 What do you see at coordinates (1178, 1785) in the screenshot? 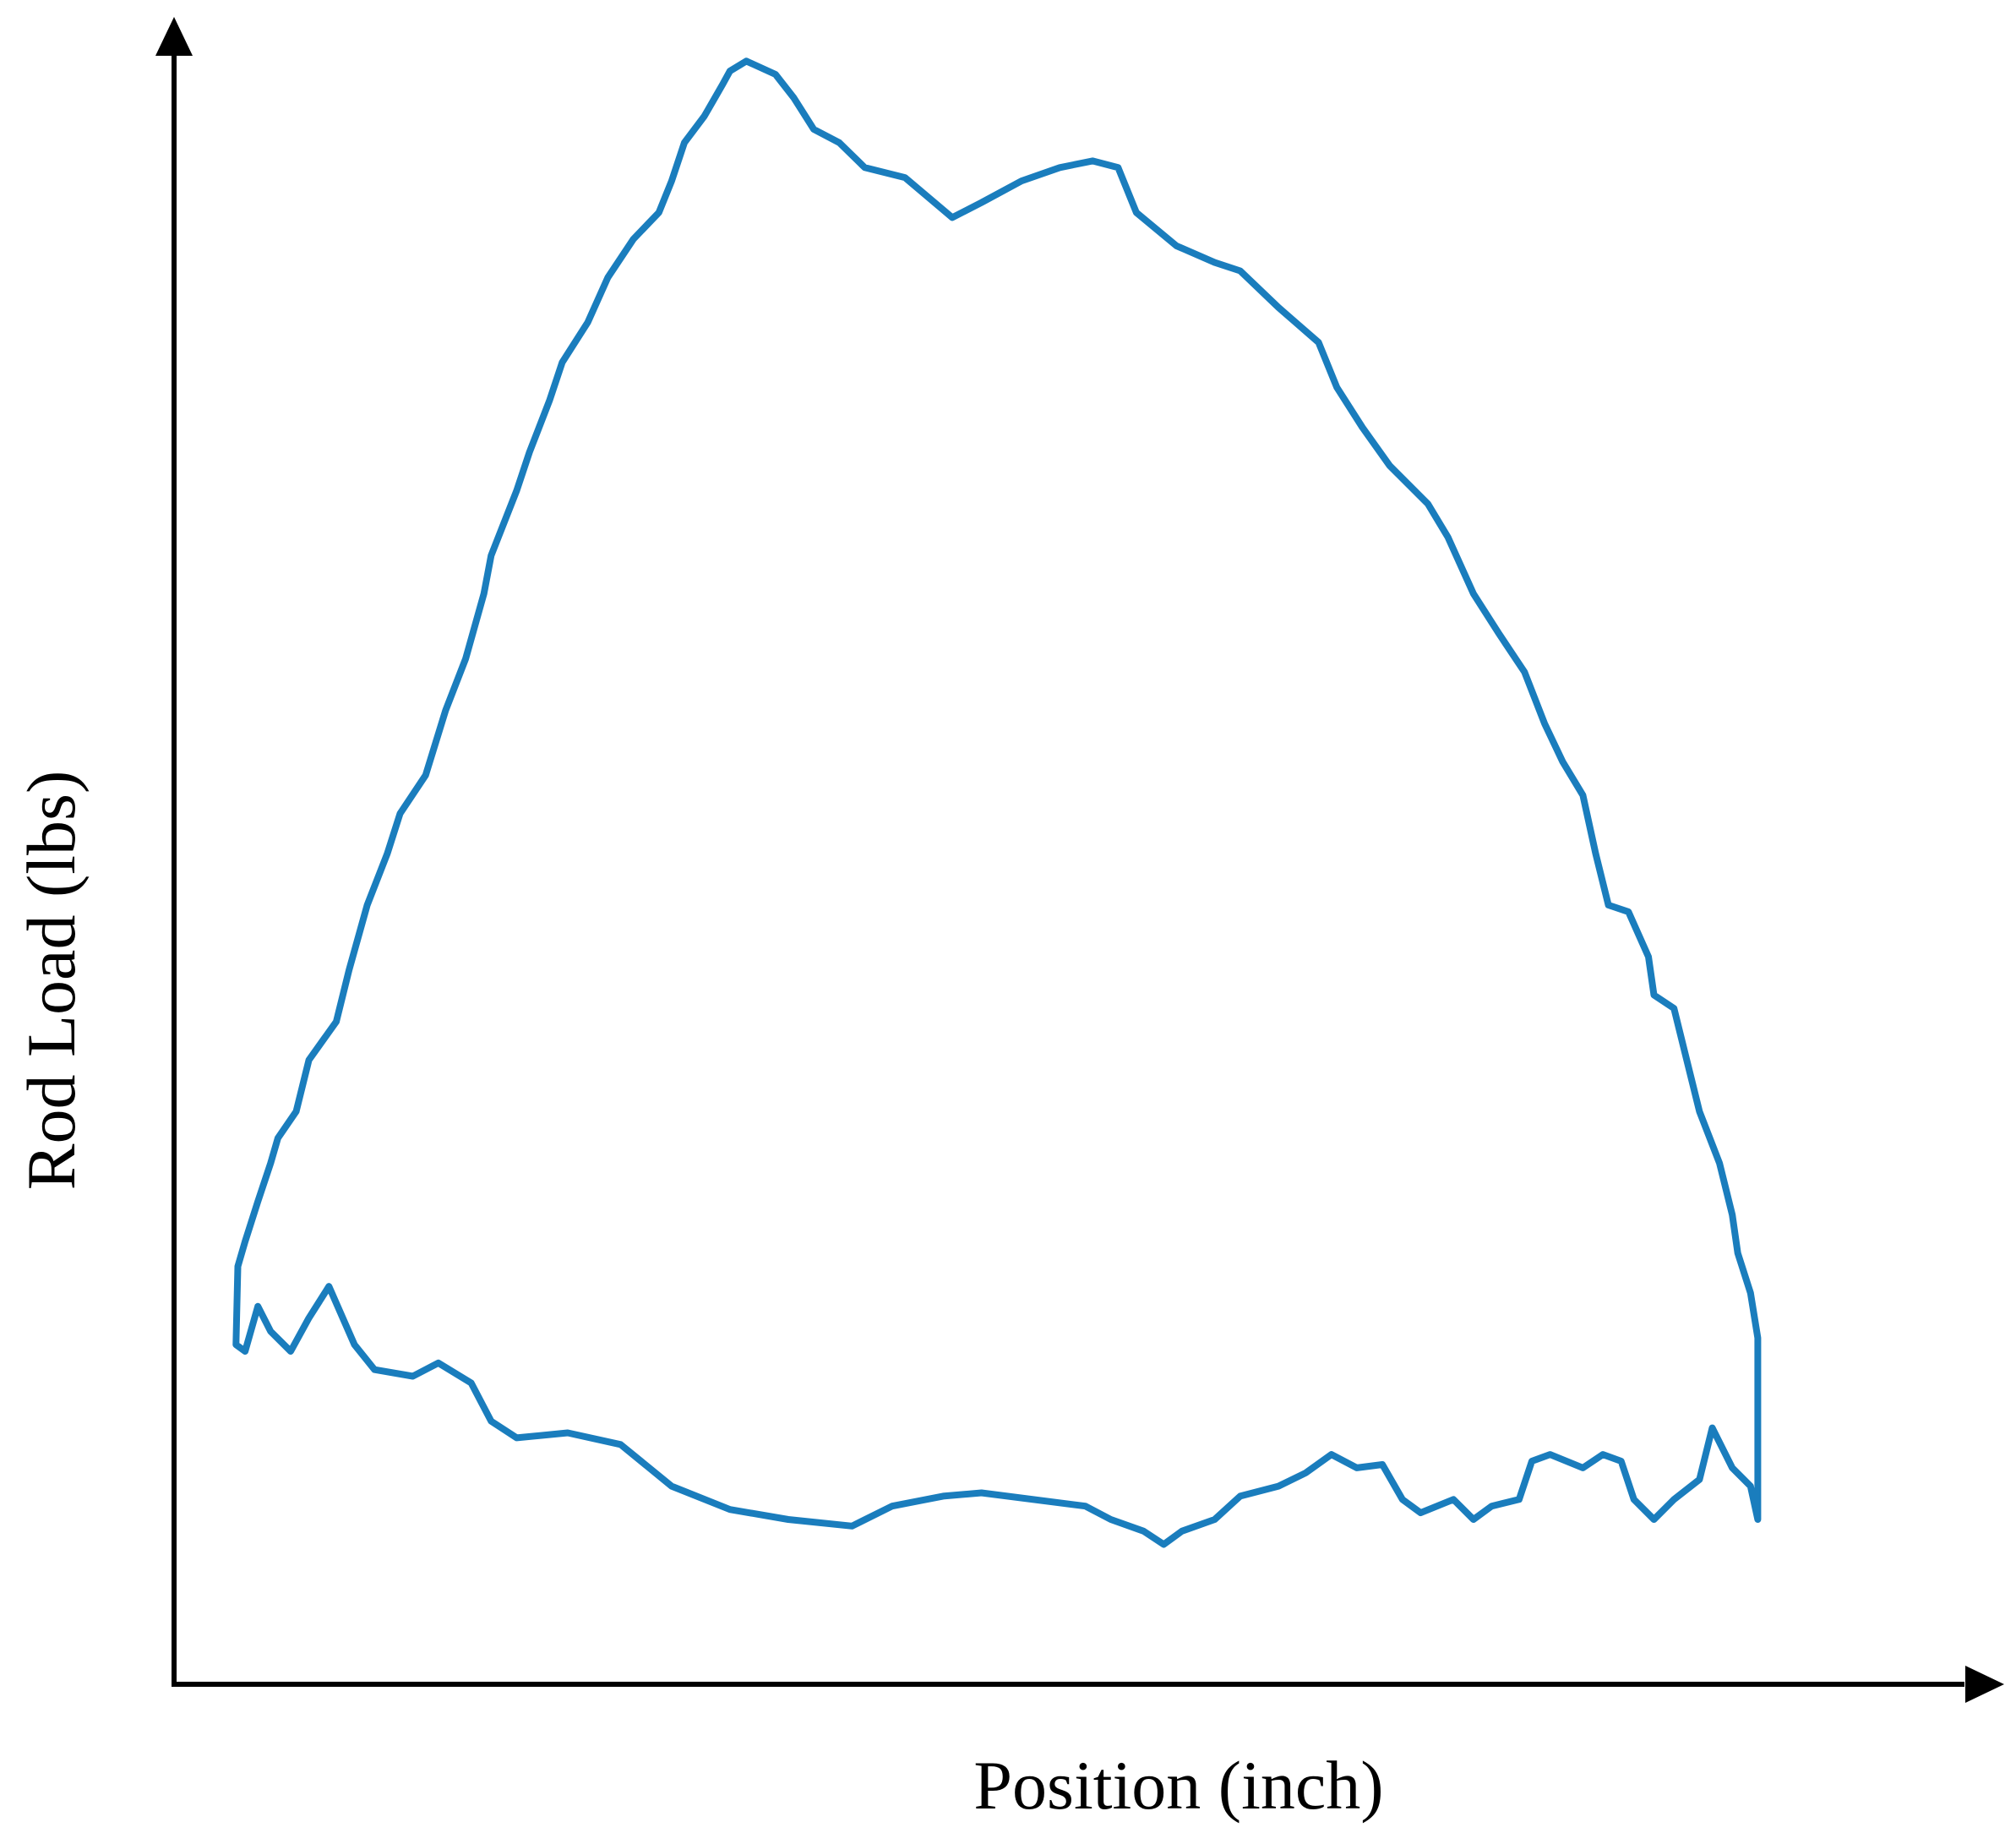
I see `x-axis-label: Position (inch)` at bounding box center [1178, 1785].